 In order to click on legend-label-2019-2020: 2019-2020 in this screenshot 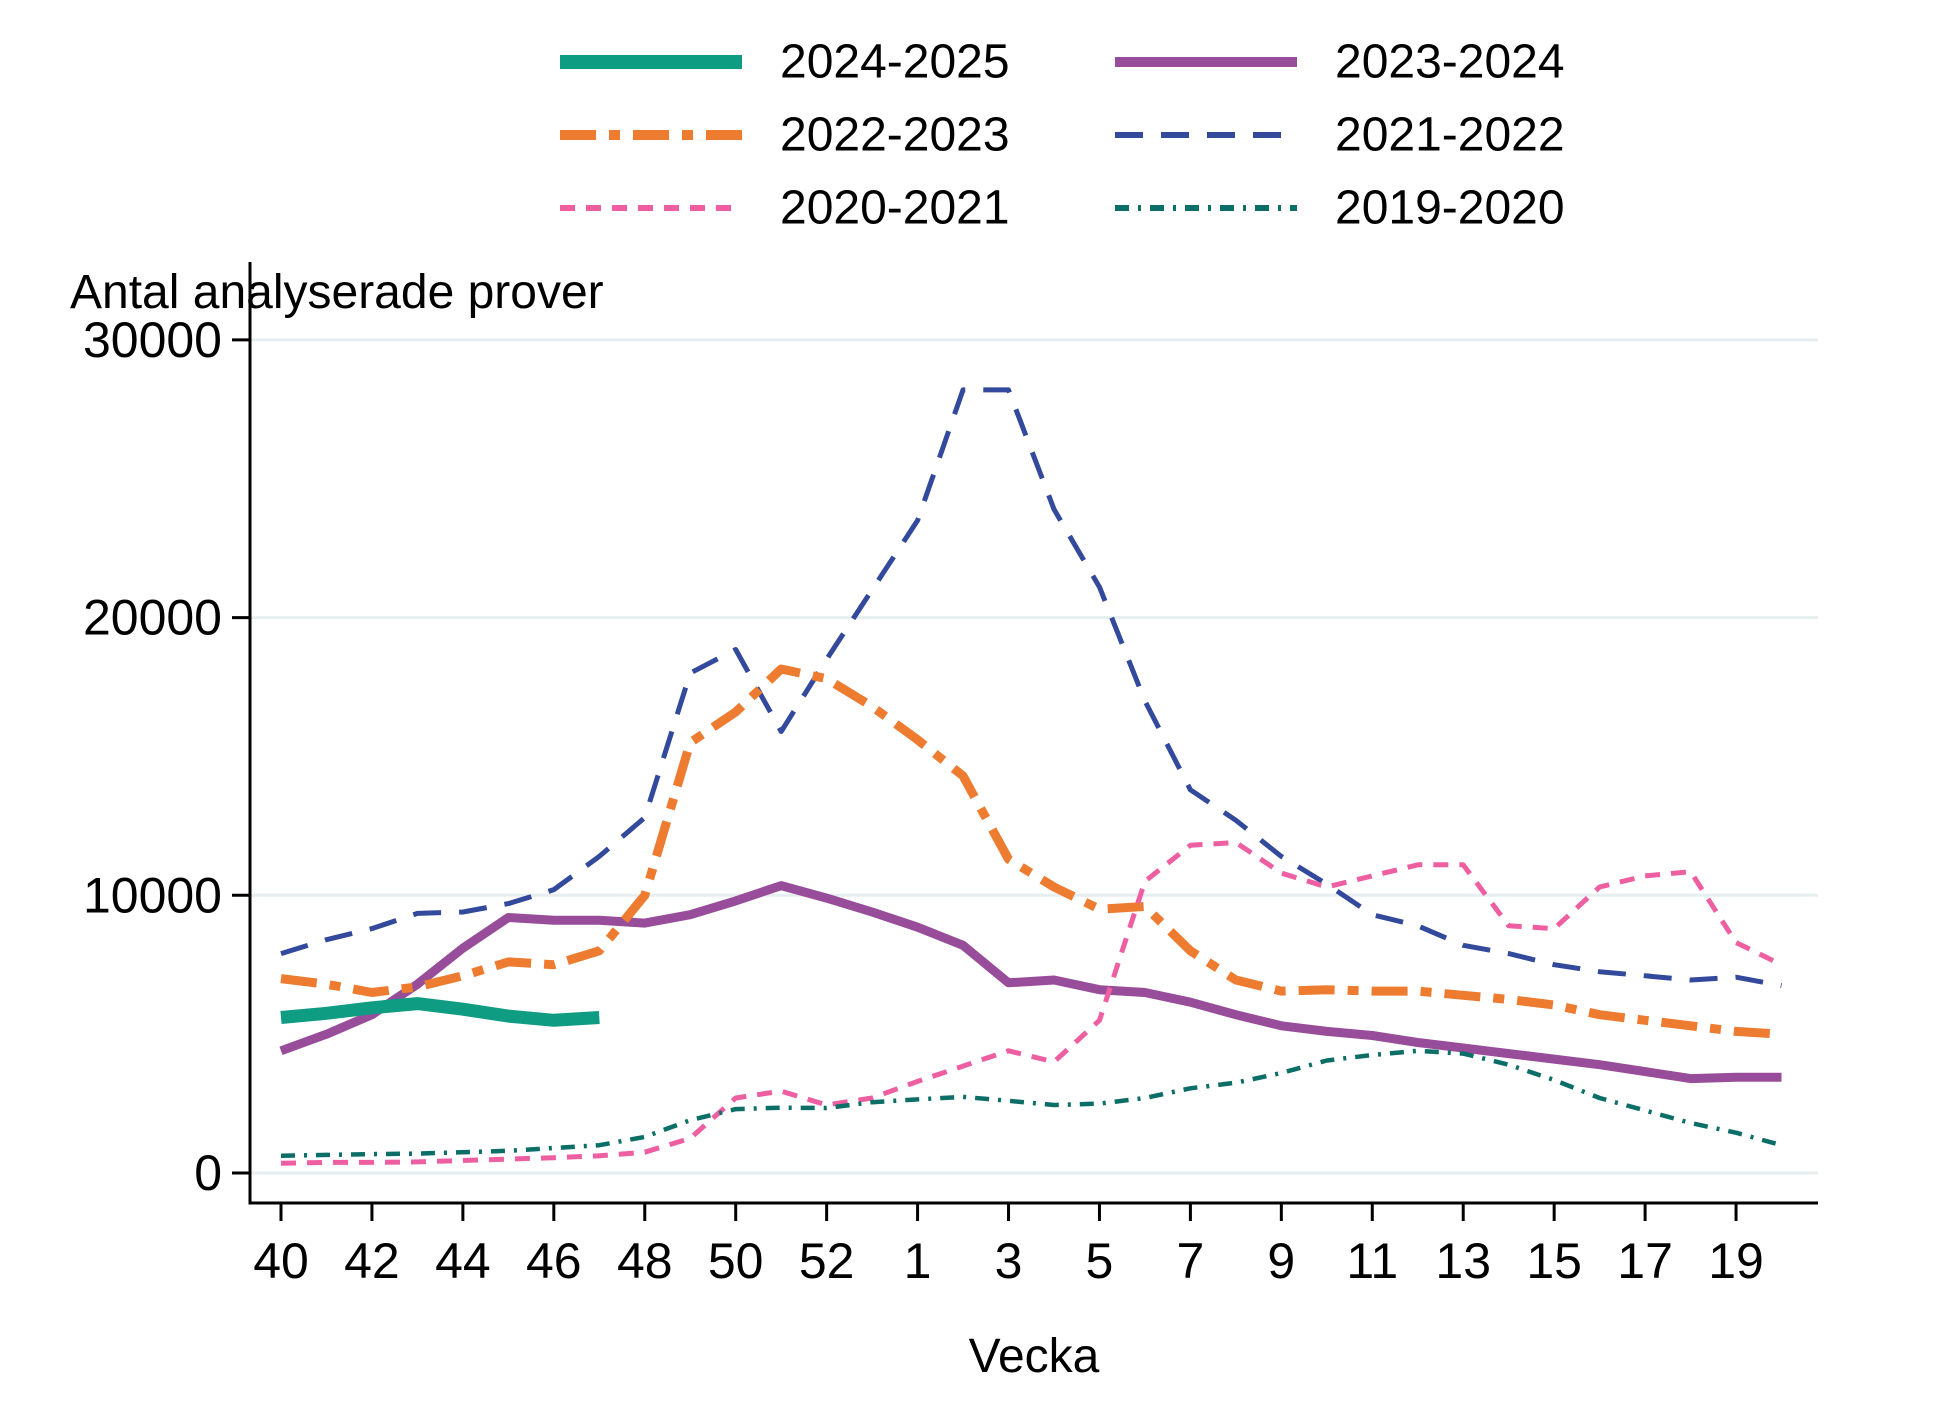, I will do `click(1450, 208)`.